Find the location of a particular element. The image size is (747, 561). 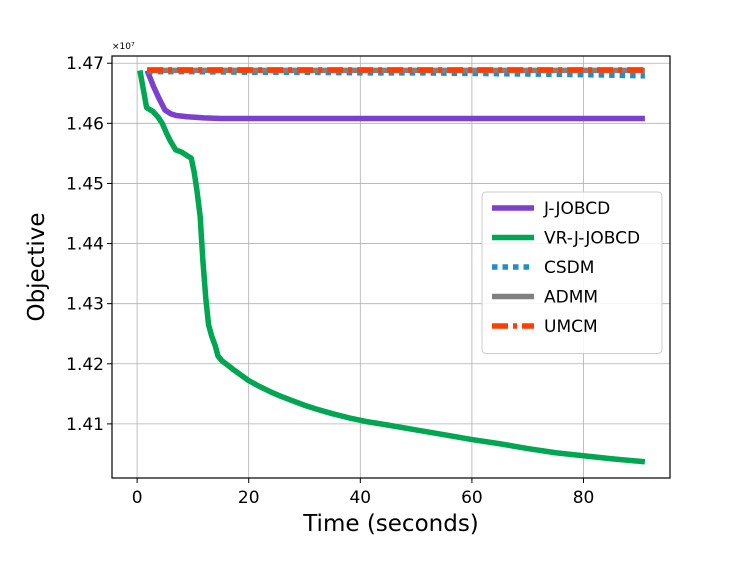

legend-label: UMCM is located at coordinates (571, 327).